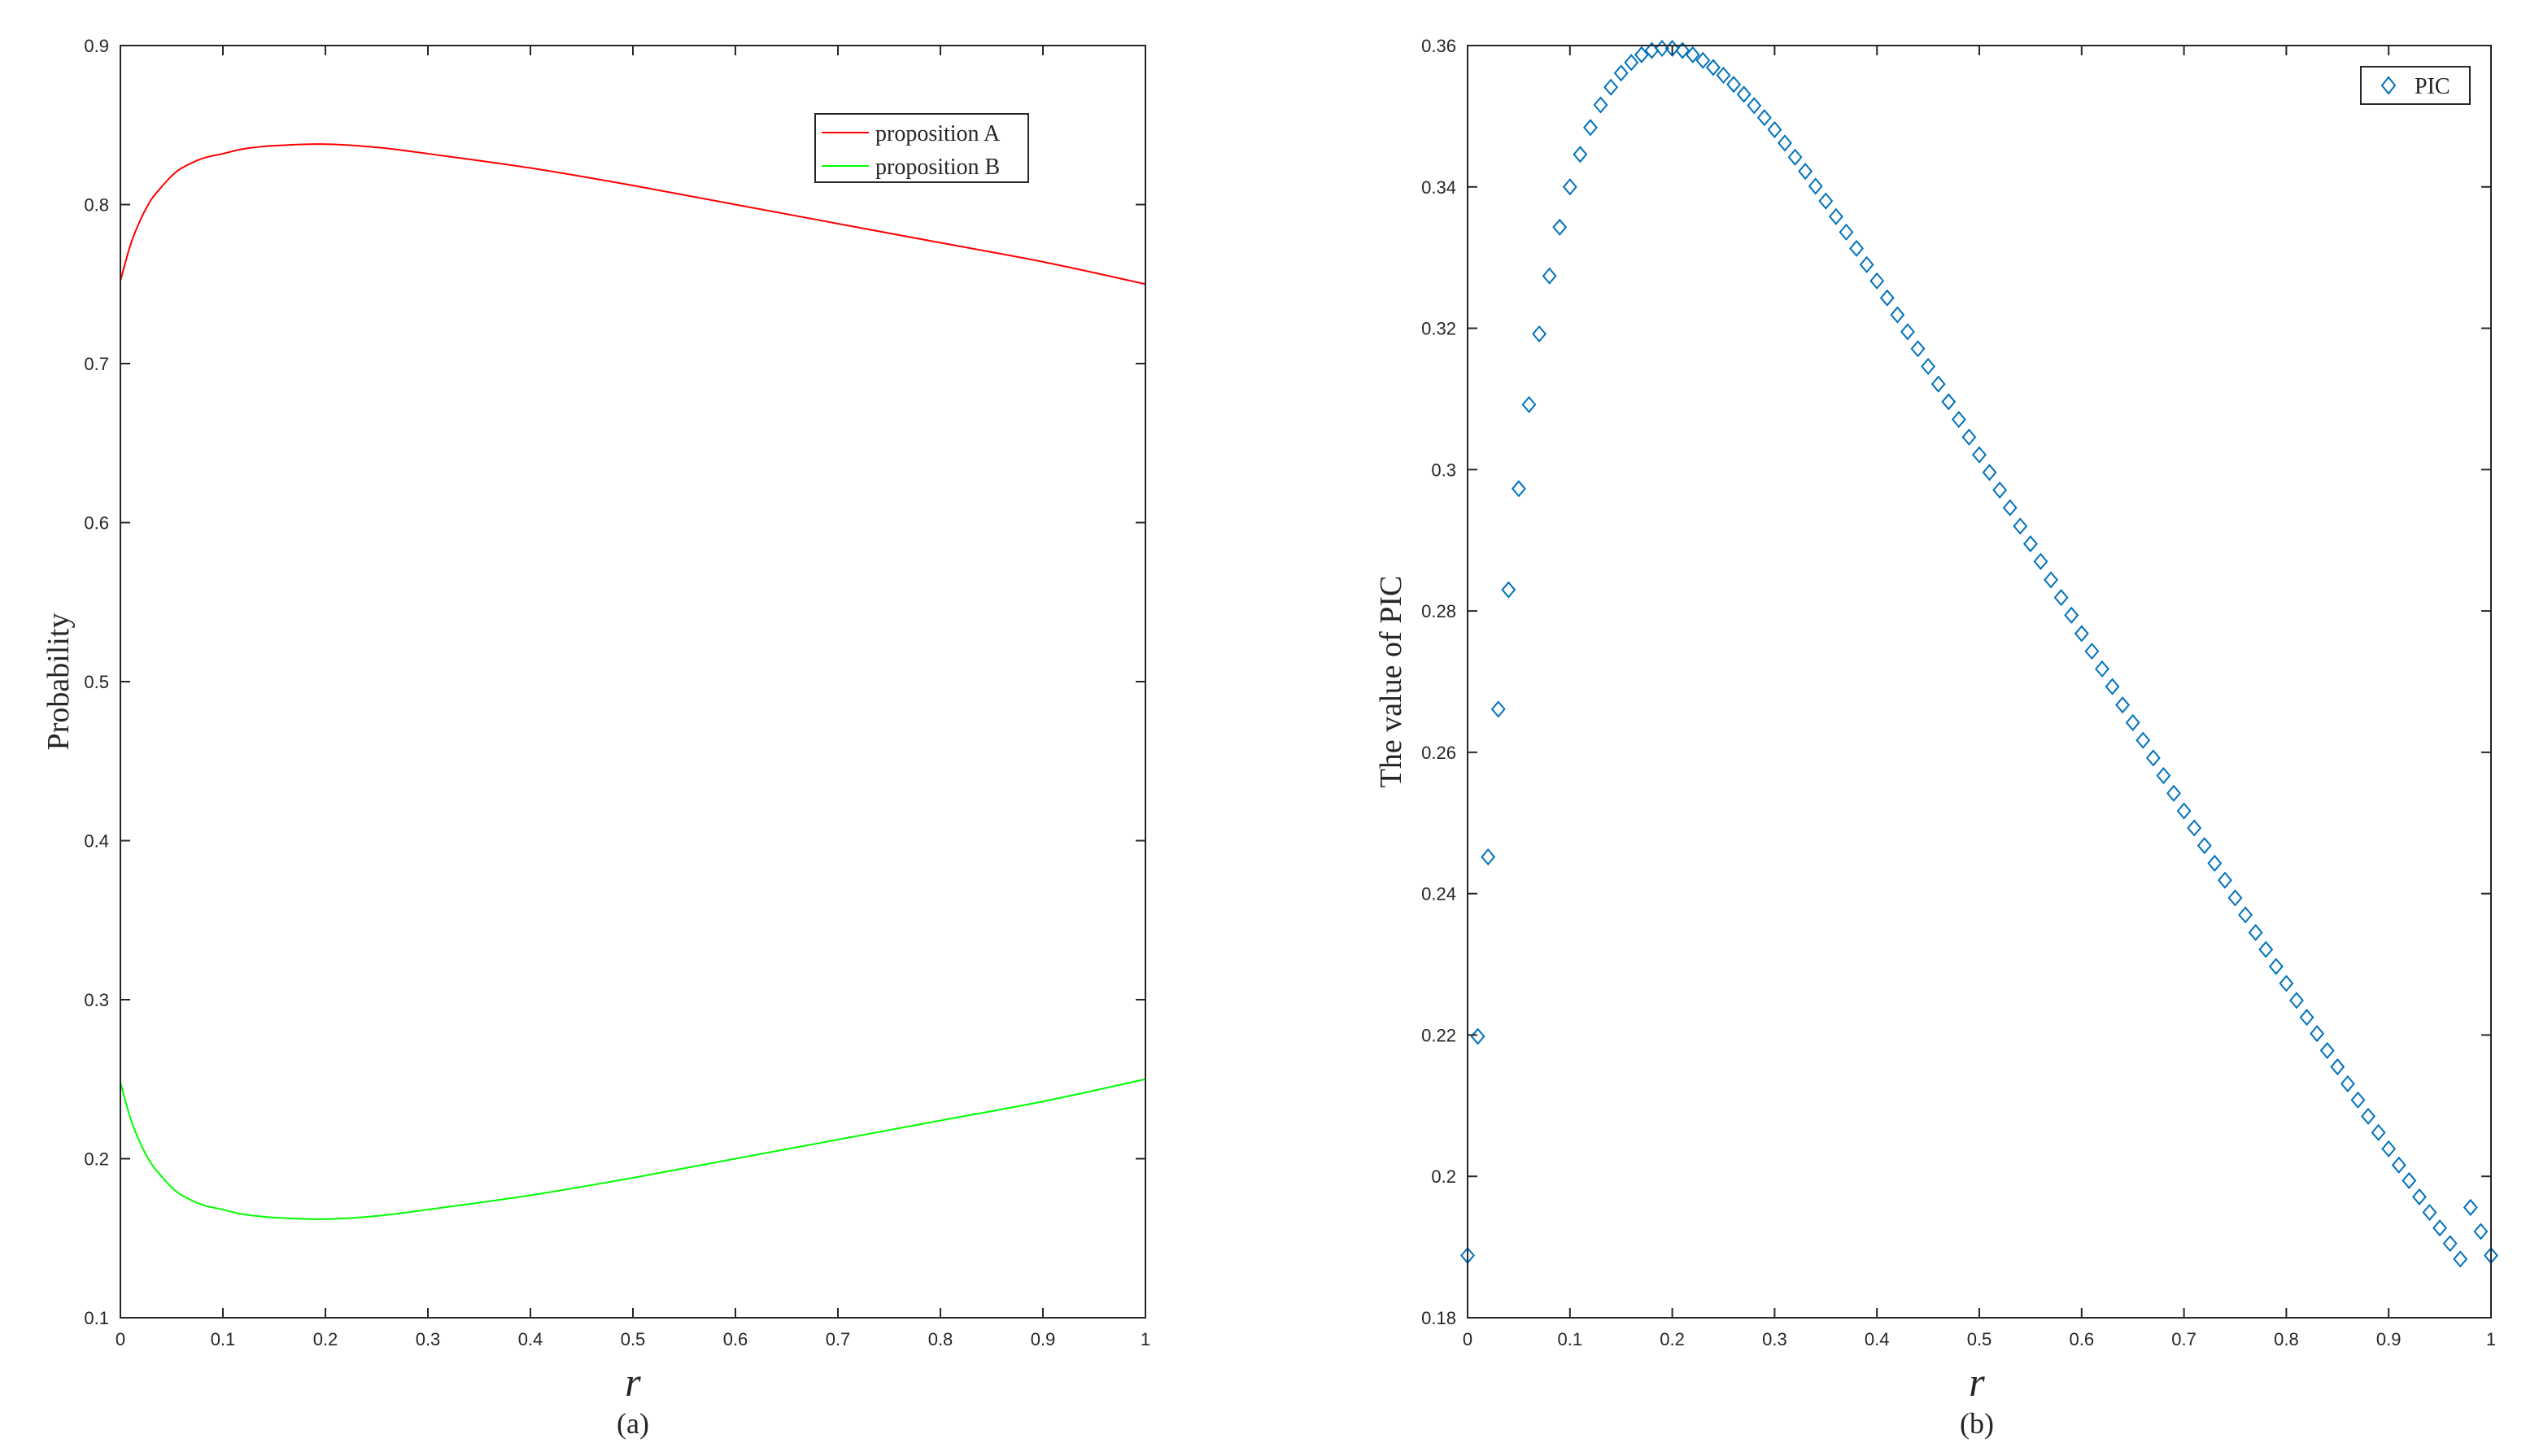  I want to click on y-tick-label: 0.34, so click(1439, 187).